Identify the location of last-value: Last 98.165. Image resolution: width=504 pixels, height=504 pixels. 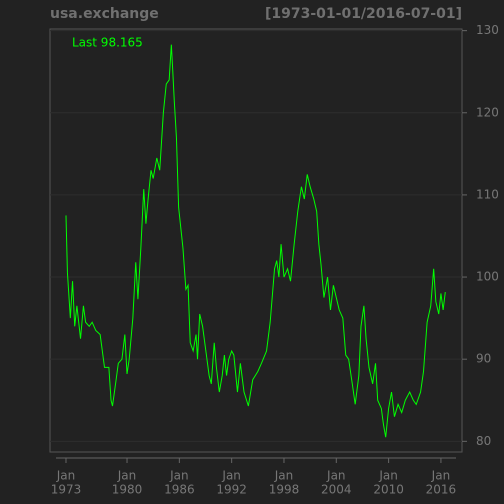
(107, 43).